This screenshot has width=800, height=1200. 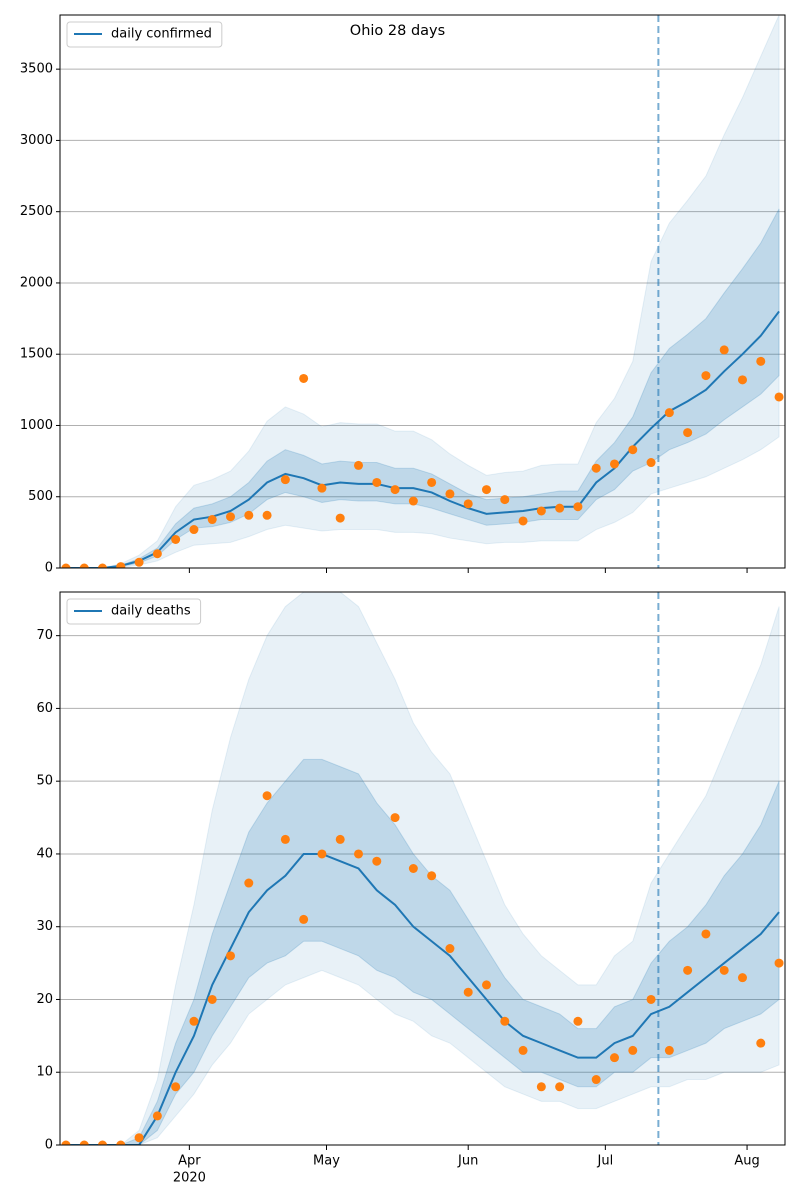 I want to click on y-tick-label: 500, so click(x=40, y=496).